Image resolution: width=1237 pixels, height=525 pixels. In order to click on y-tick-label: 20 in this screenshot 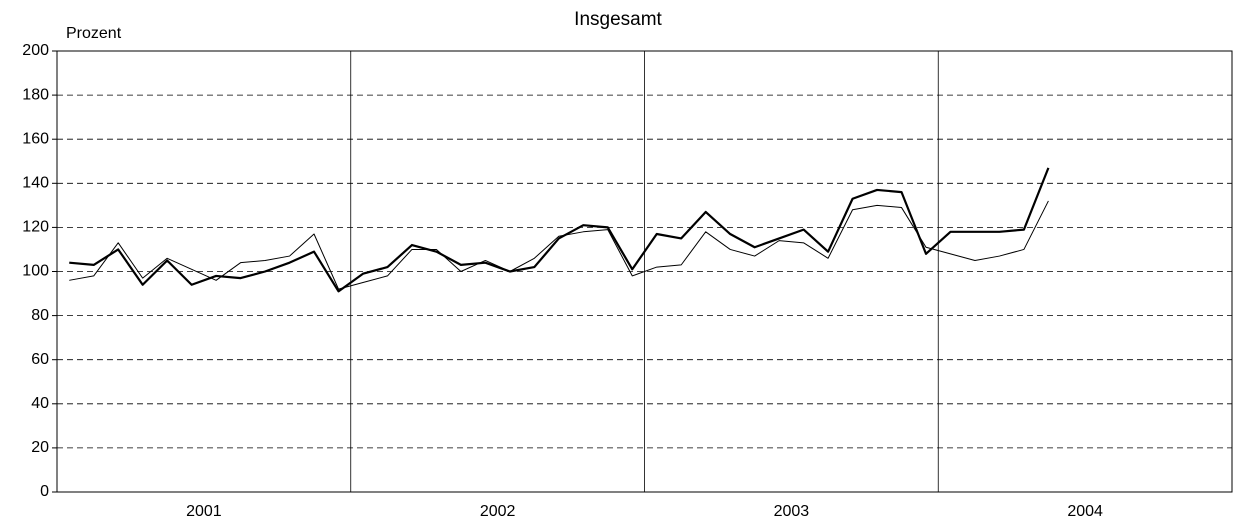, I will do `click(40, 447)`.